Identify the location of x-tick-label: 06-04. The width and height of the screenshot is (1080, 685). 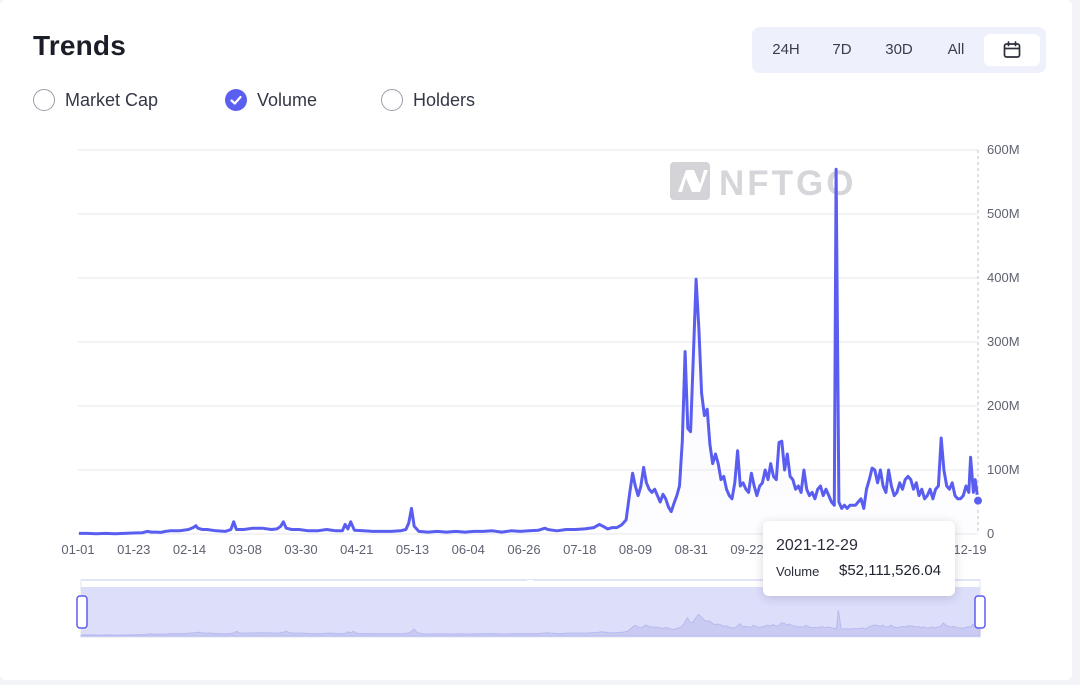
(468, 549).